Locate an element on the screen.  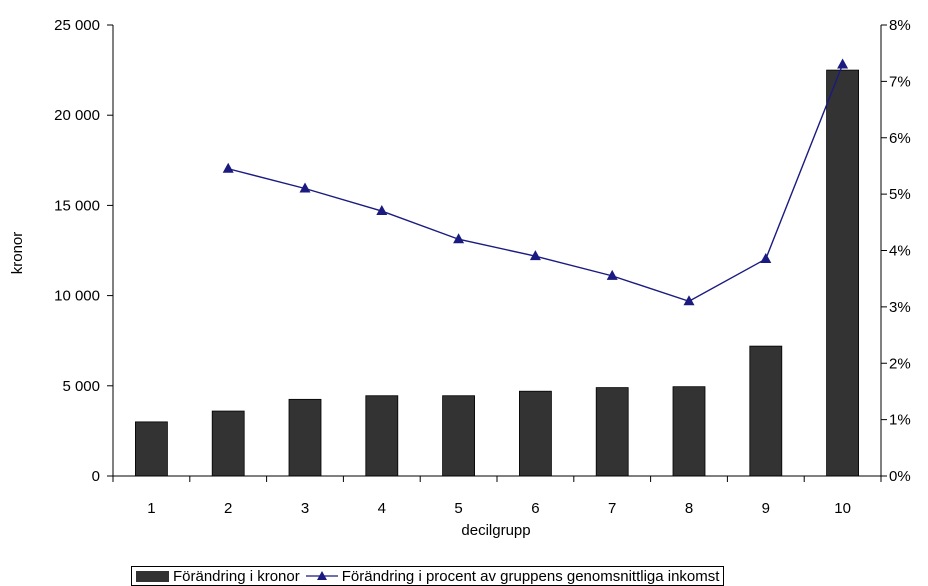
y2-tick-label: 5% is located at coordinates (900, 194).